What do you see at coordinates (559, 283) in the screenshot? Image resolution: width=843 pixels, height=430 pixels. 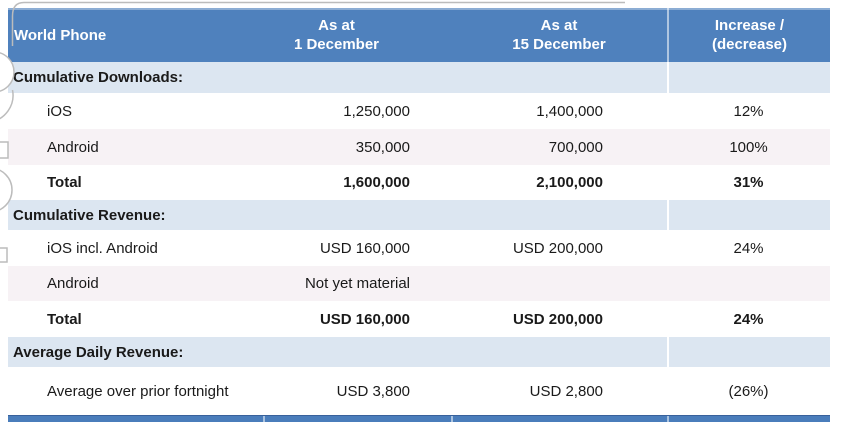 I see `value-15-december` at bounding box center [559, 283].